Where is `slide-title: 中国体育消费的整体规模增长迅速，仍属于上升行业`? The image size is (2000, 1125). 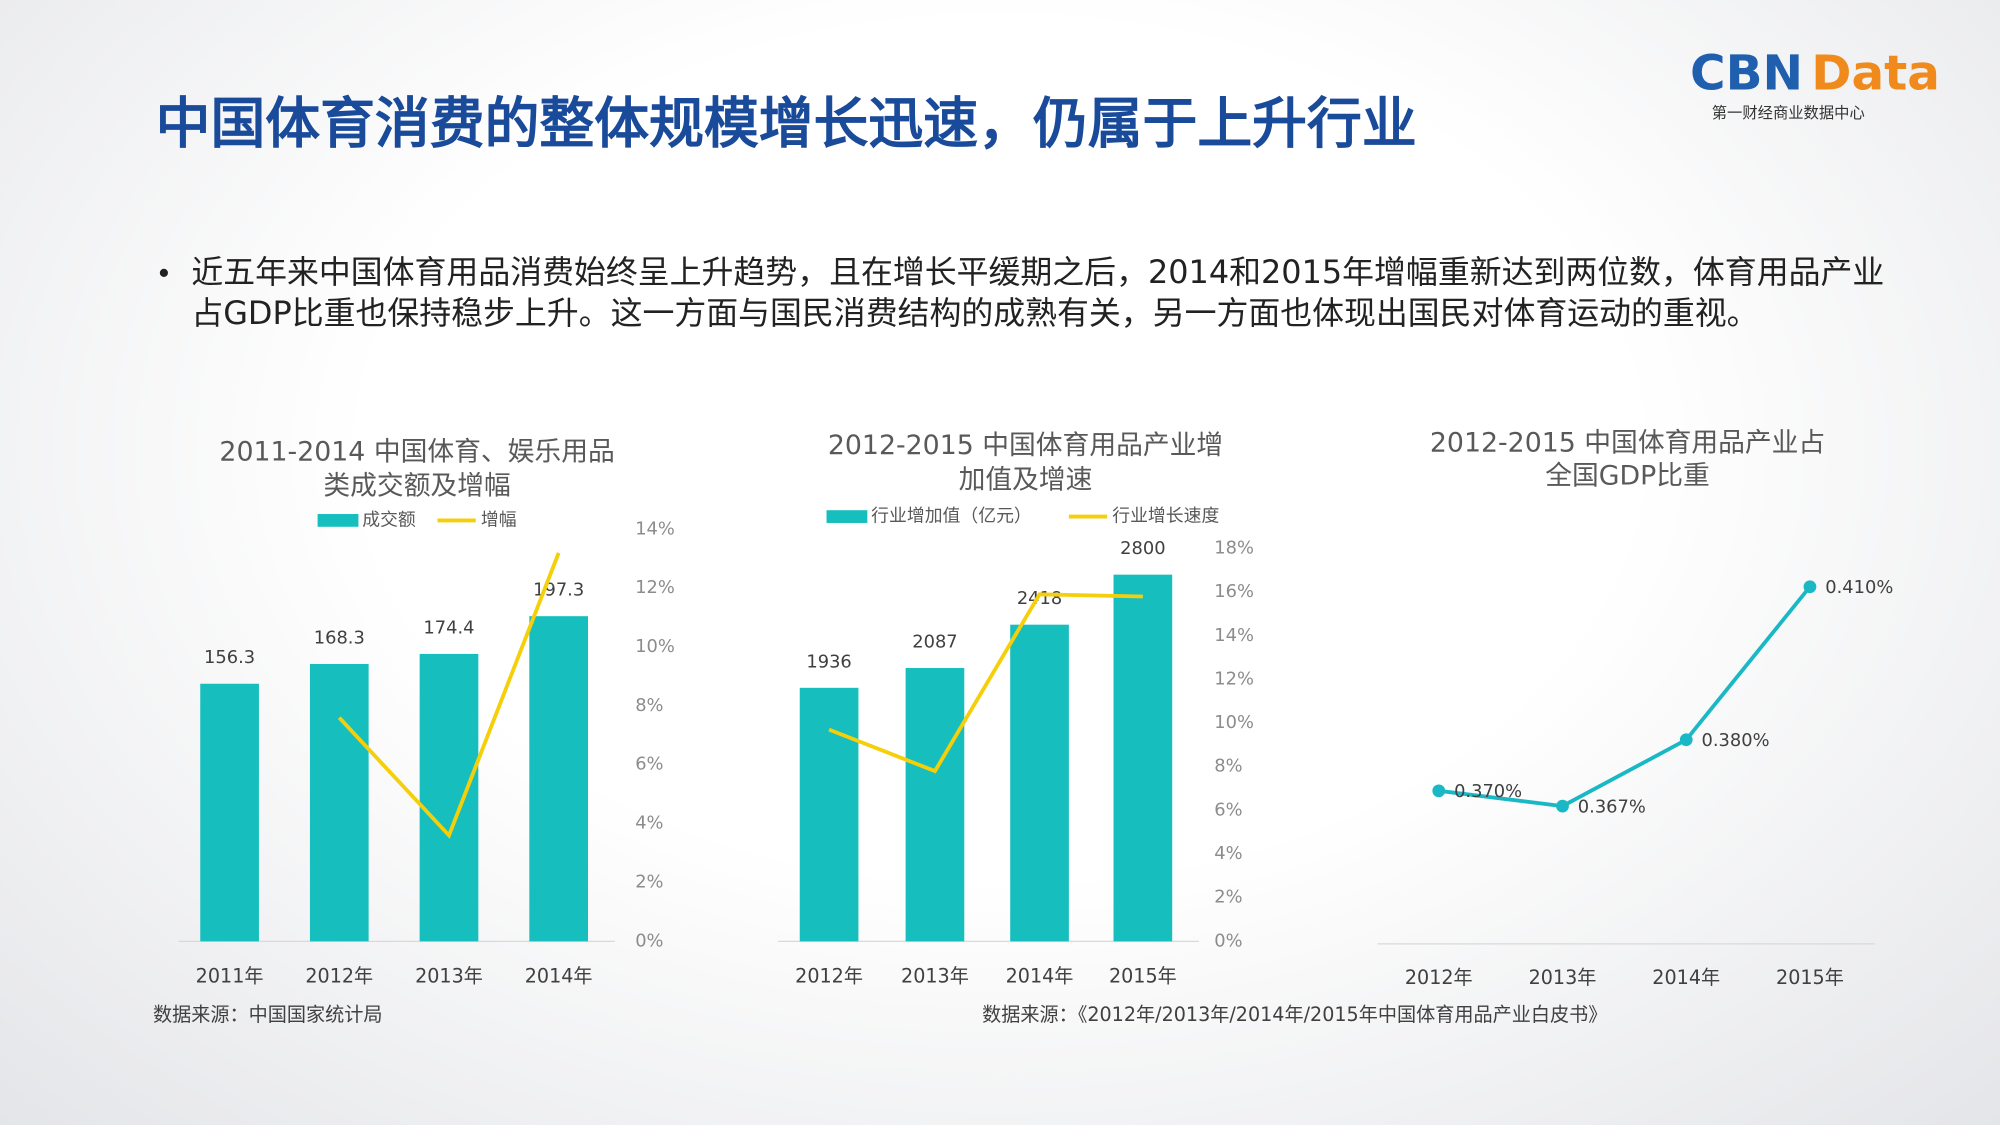 slide-title: 中国体育消费的整体规模增长迅速，仍属于上升行业 is located at coordinates (786, 124).